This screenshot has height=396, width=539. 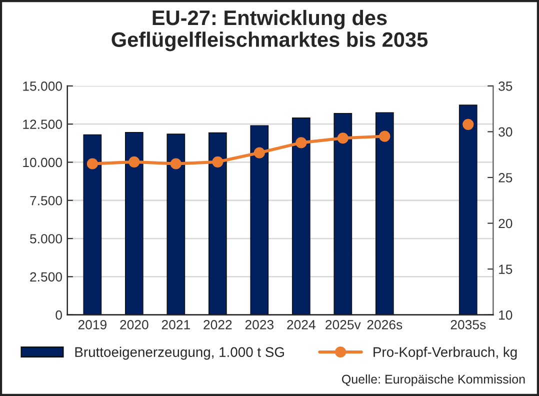 I want to click on x-tick-label: 2020, so click(x=134, y=325).